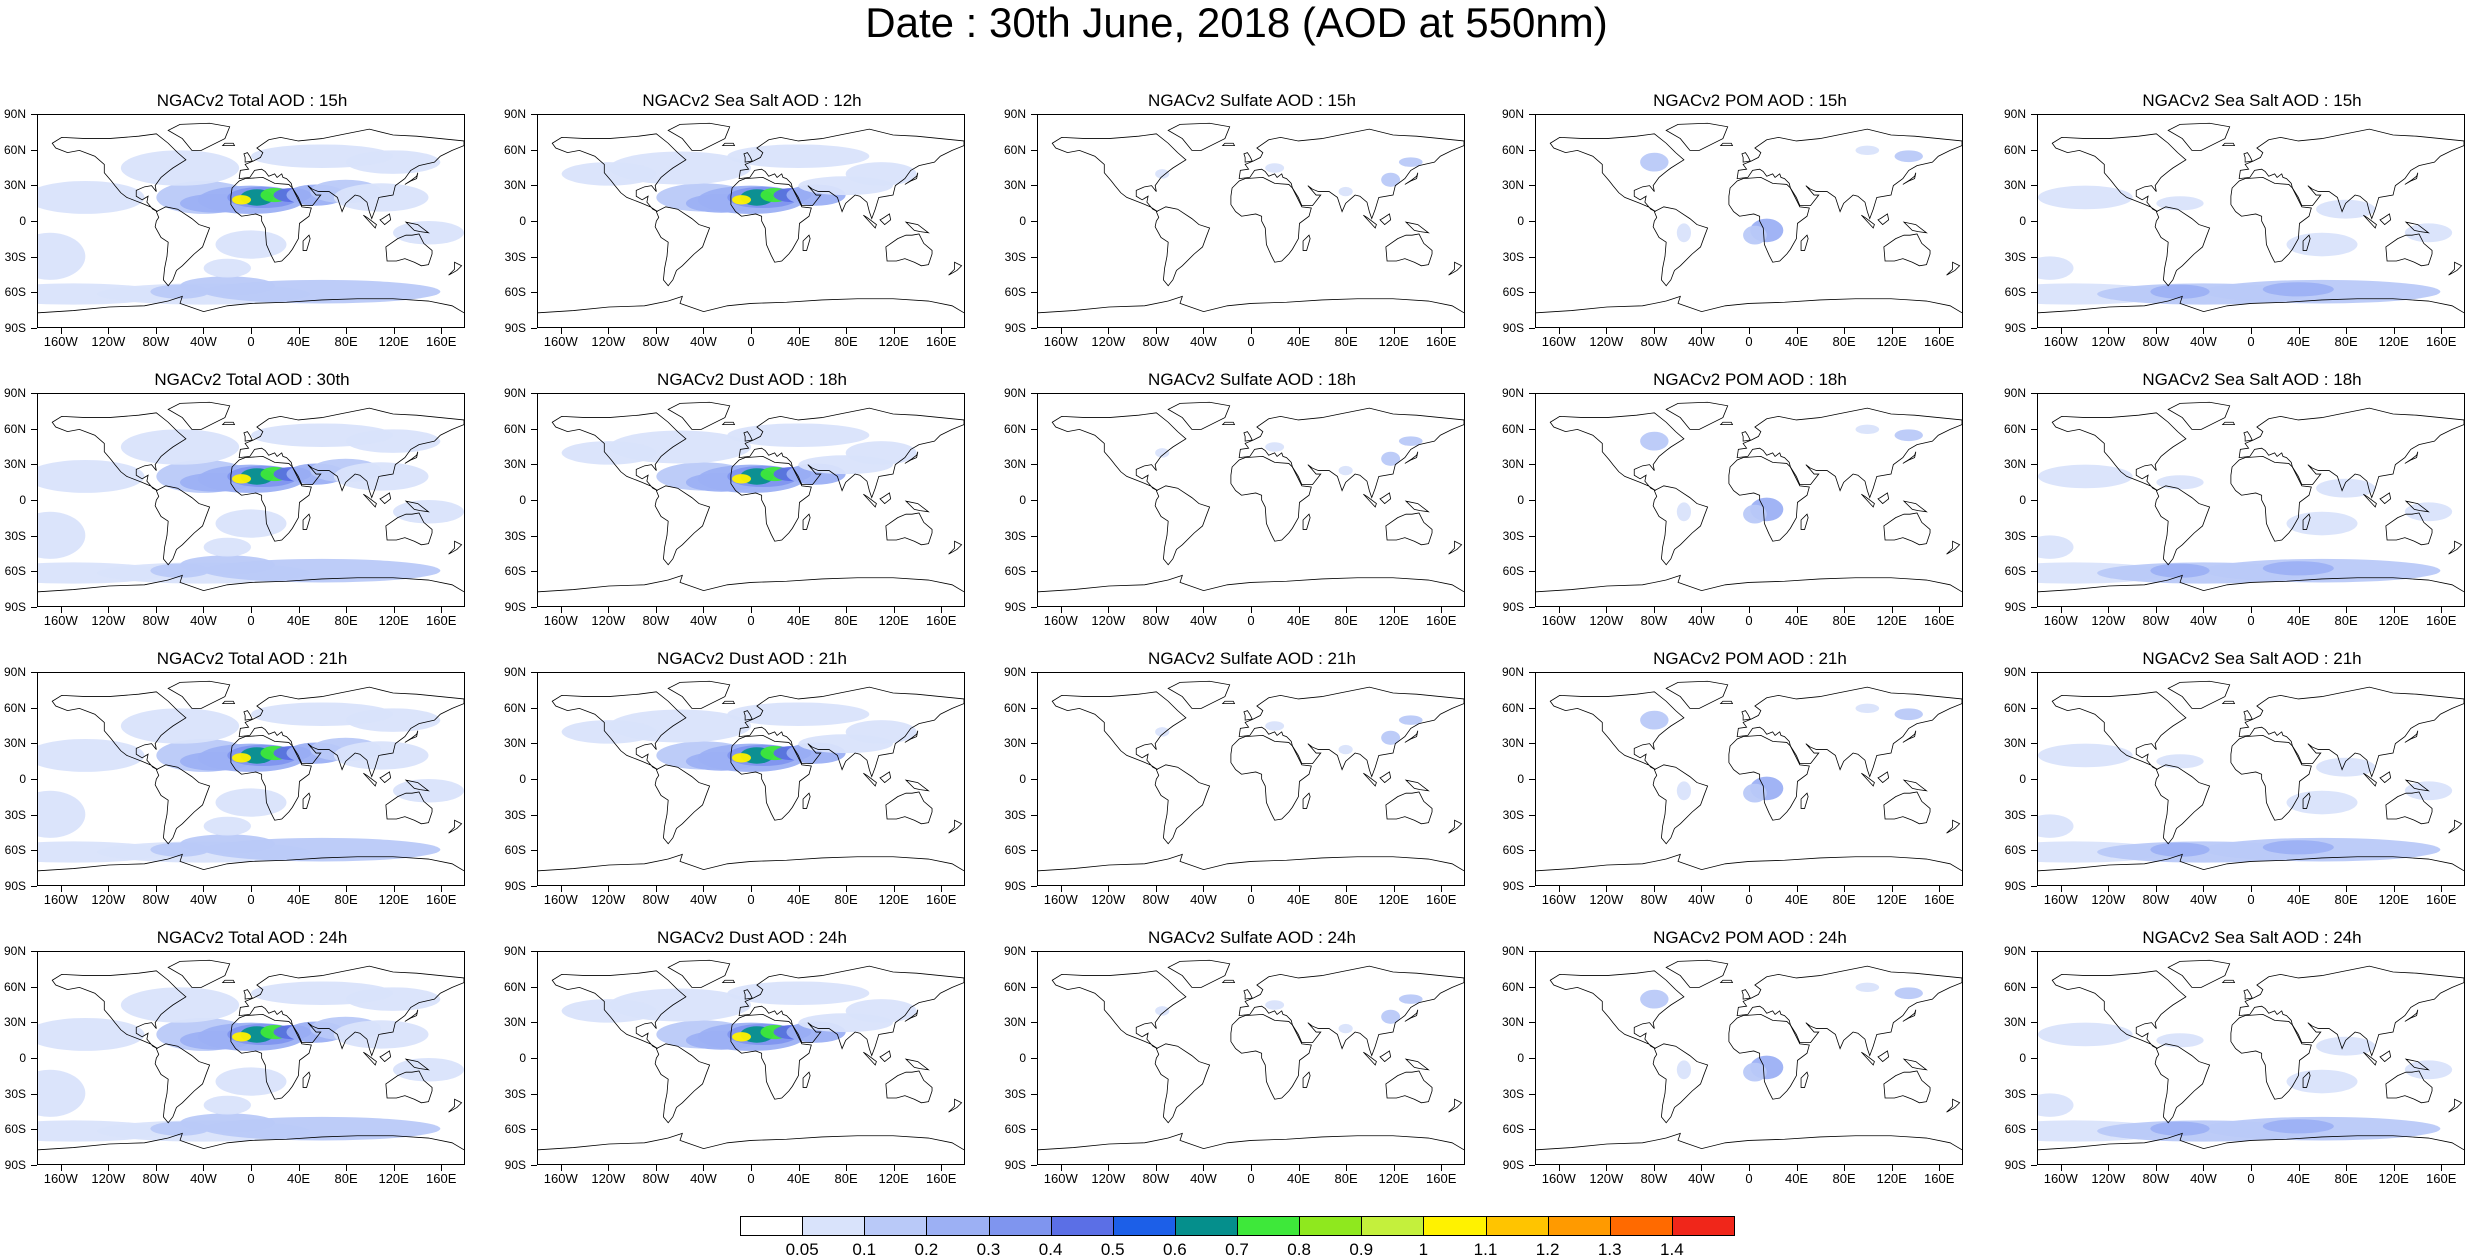  Describe the element at coordinates (1251, 218) in the screenshot. I see `coastlines` at that location.